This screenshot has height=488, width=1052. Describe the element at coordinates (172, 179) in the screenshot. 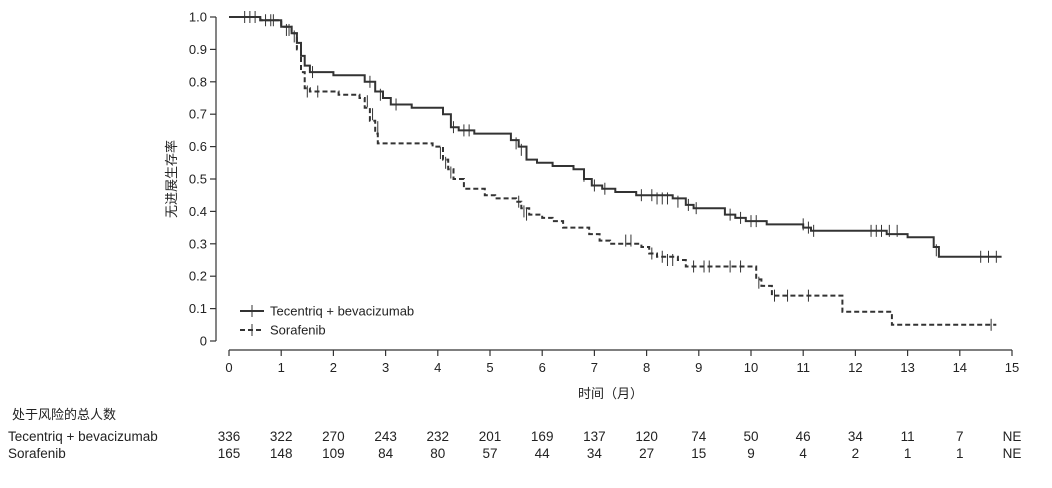

I see `y-axis-title: 无进展生存率` at that location.